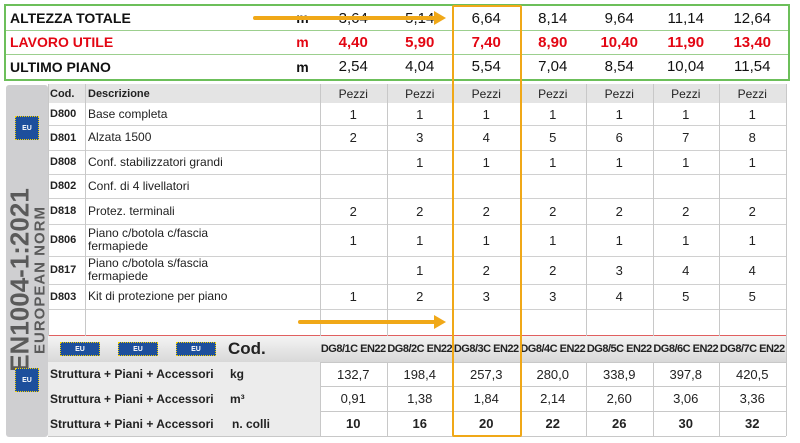  What do you see at coordinates (63, 211) in the screenshot?
I see `part-code: D818` at bounding box center [63, 211].